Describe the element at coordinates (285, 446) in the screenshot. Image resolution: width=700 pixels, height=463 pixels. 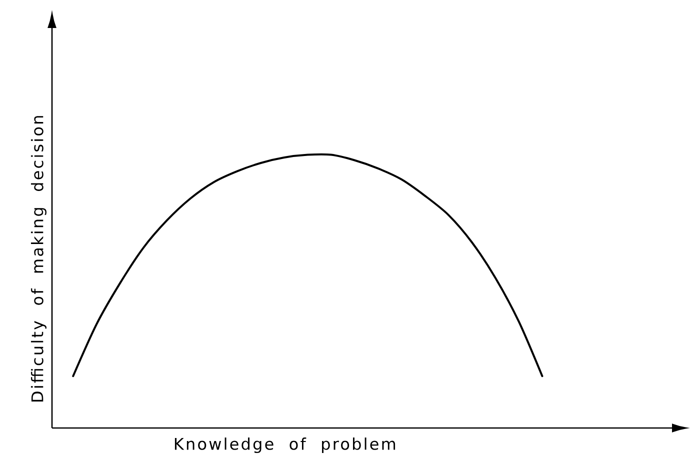
I see `x-axis-title: Knowledge of problem` at that location.